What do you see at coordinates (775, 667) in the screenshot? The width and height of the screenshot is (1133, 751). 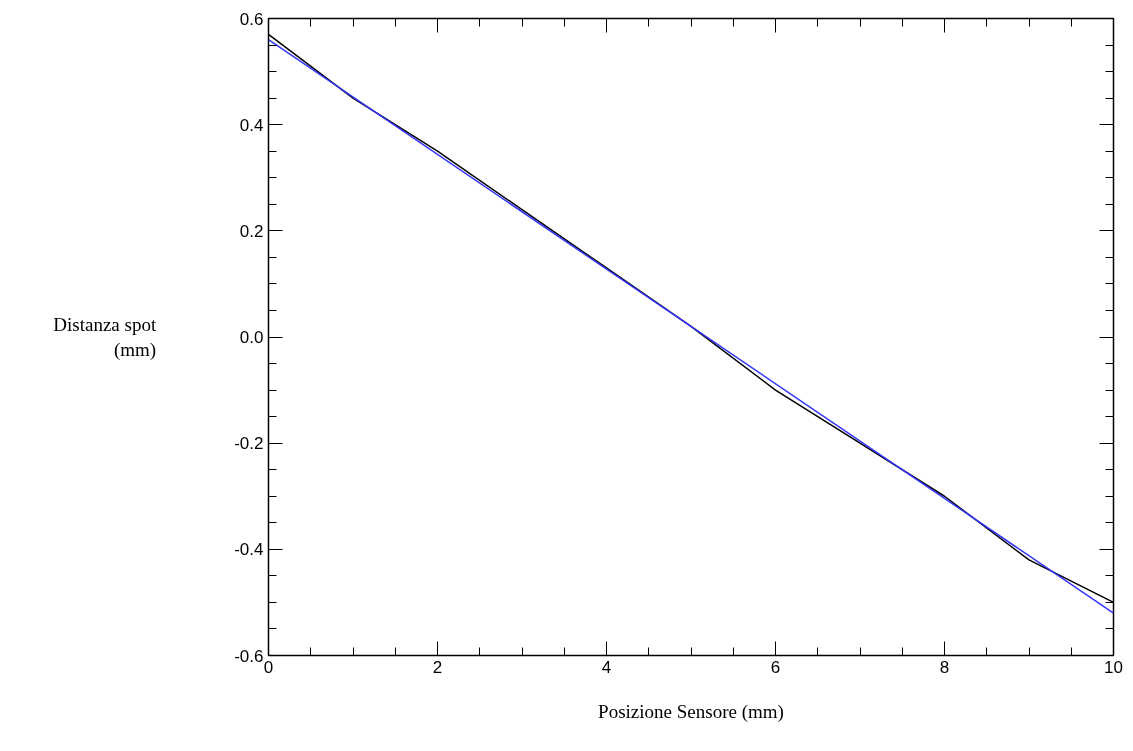 I see `x-tick-label: 6` at bounding box center [775, 667].